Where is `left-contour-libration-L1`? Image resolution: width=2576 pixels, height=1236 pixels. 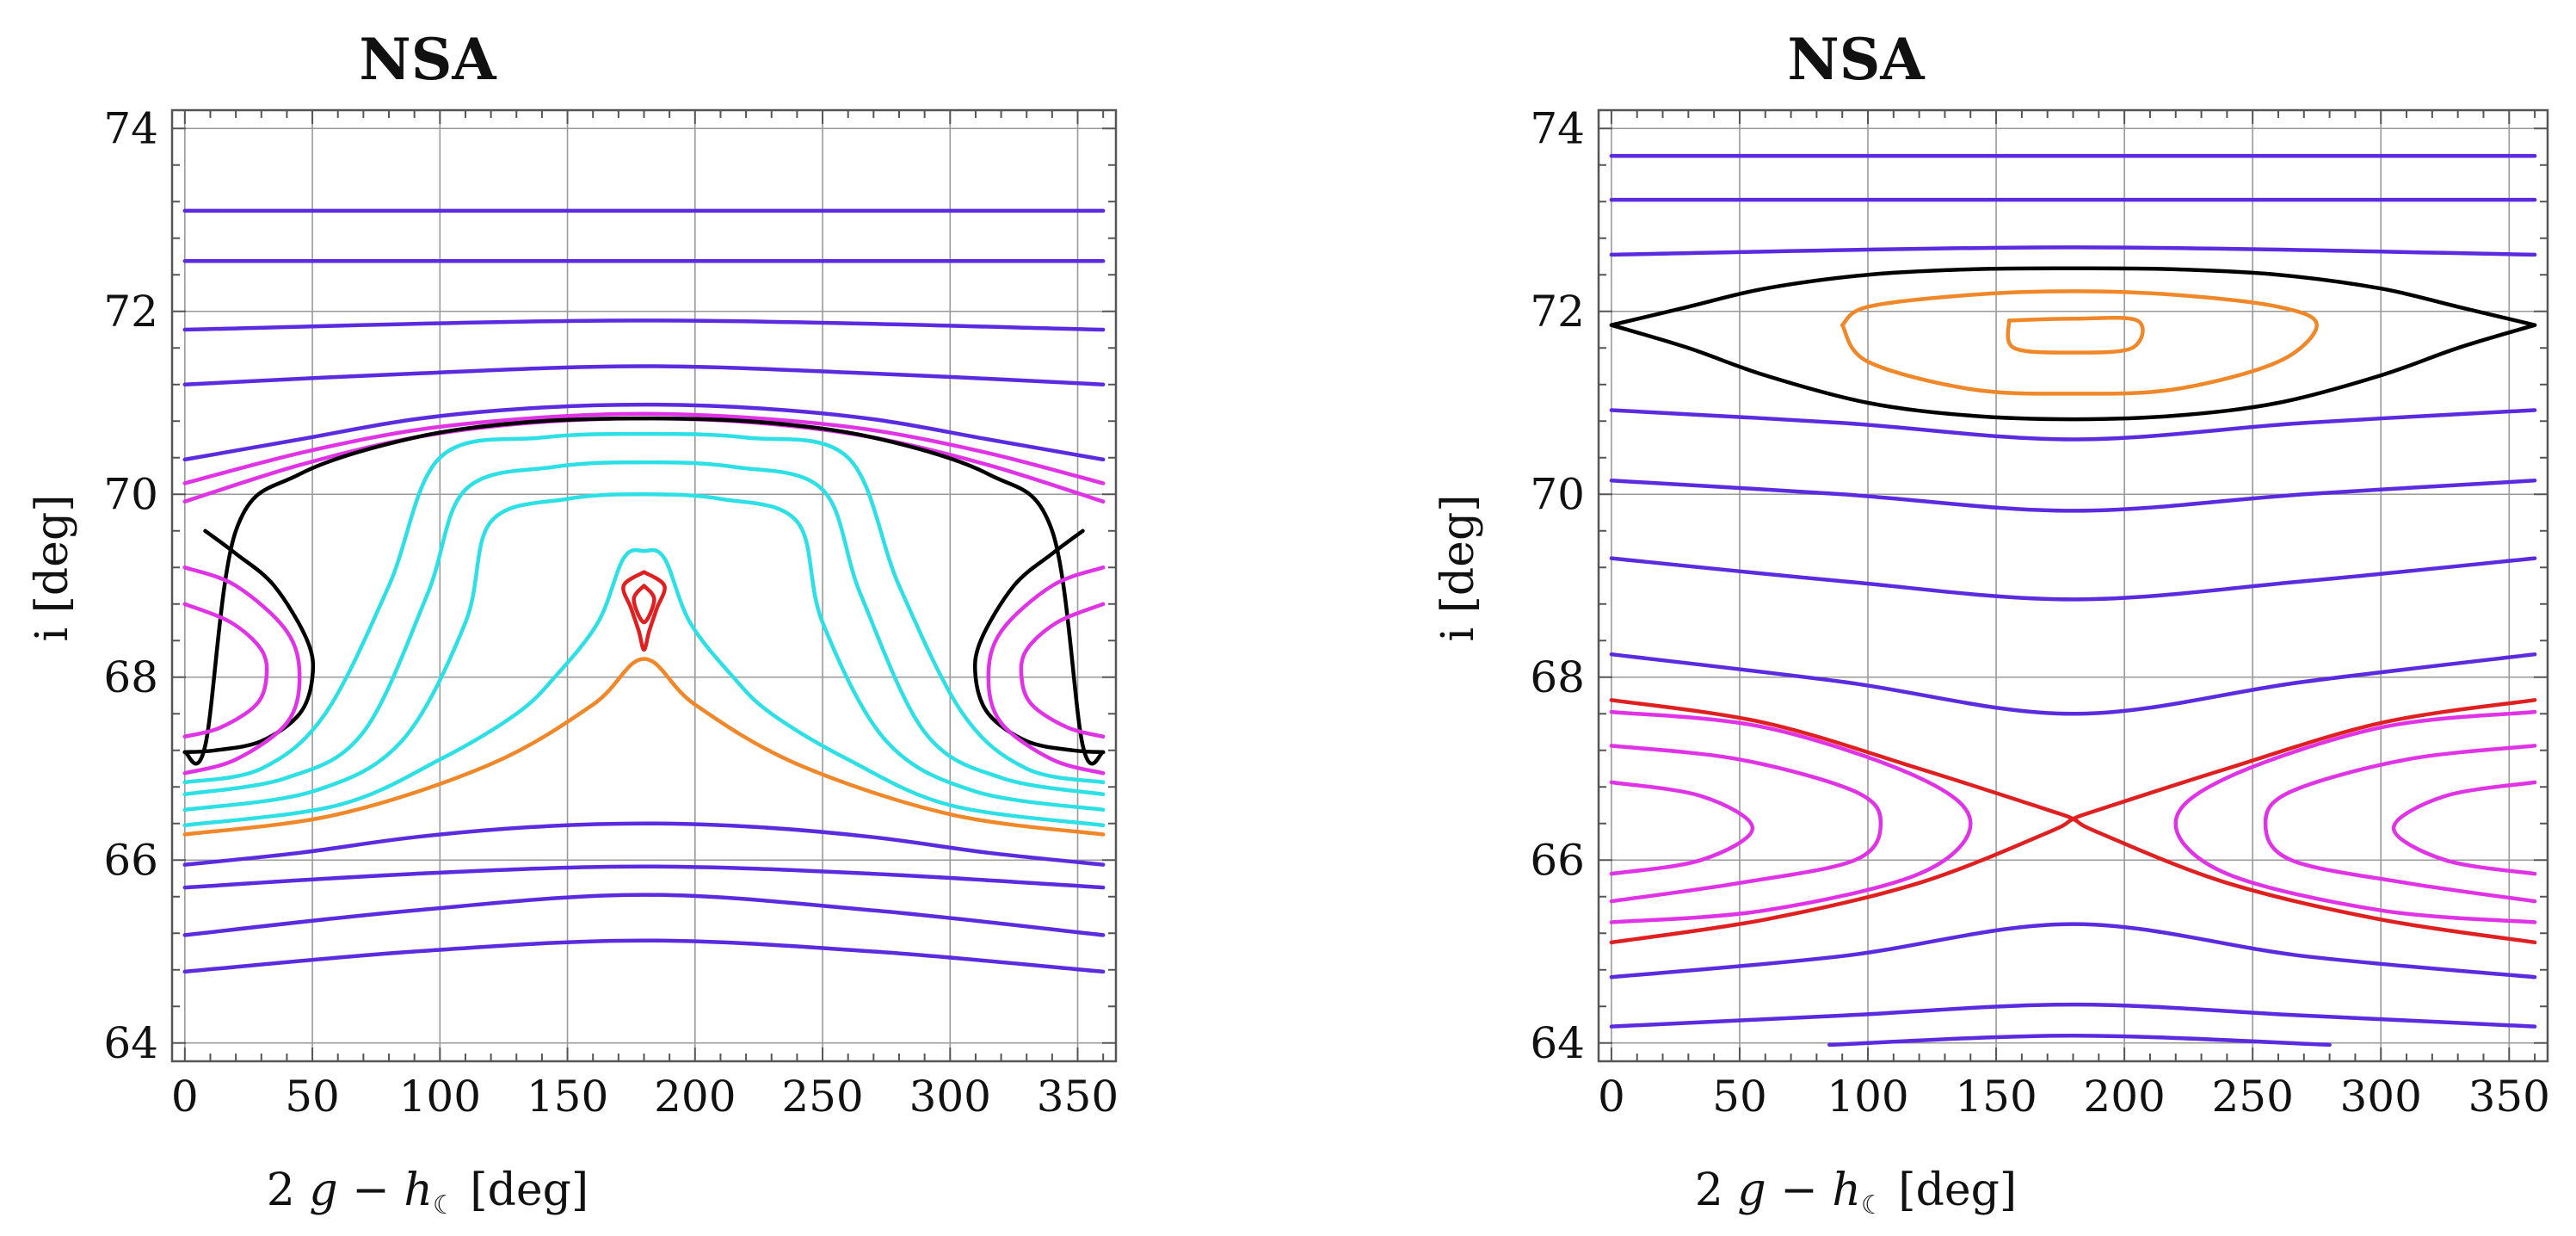 left-contour-libration-L1 is located at coordinates (242, 670).